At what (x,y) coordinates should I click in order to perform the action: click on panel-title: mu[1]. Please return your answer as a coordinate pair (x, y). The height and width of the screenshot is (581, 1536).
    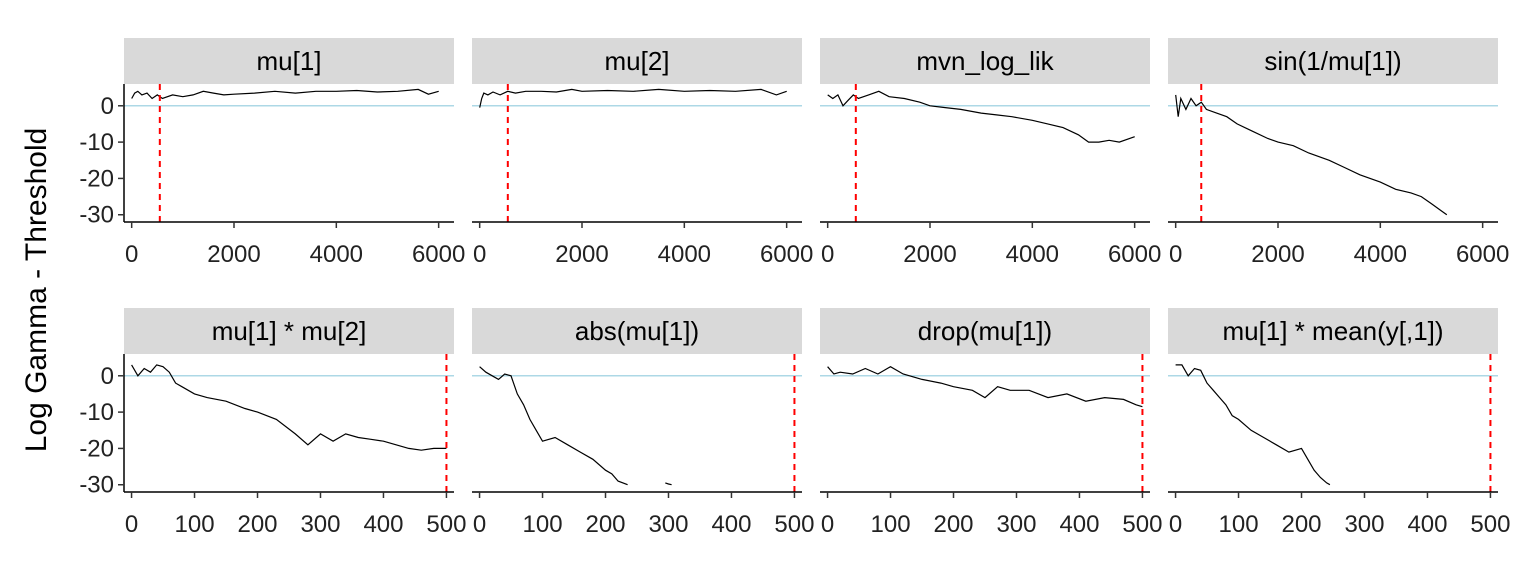
    Looking at the image, I should click on (288, 61).